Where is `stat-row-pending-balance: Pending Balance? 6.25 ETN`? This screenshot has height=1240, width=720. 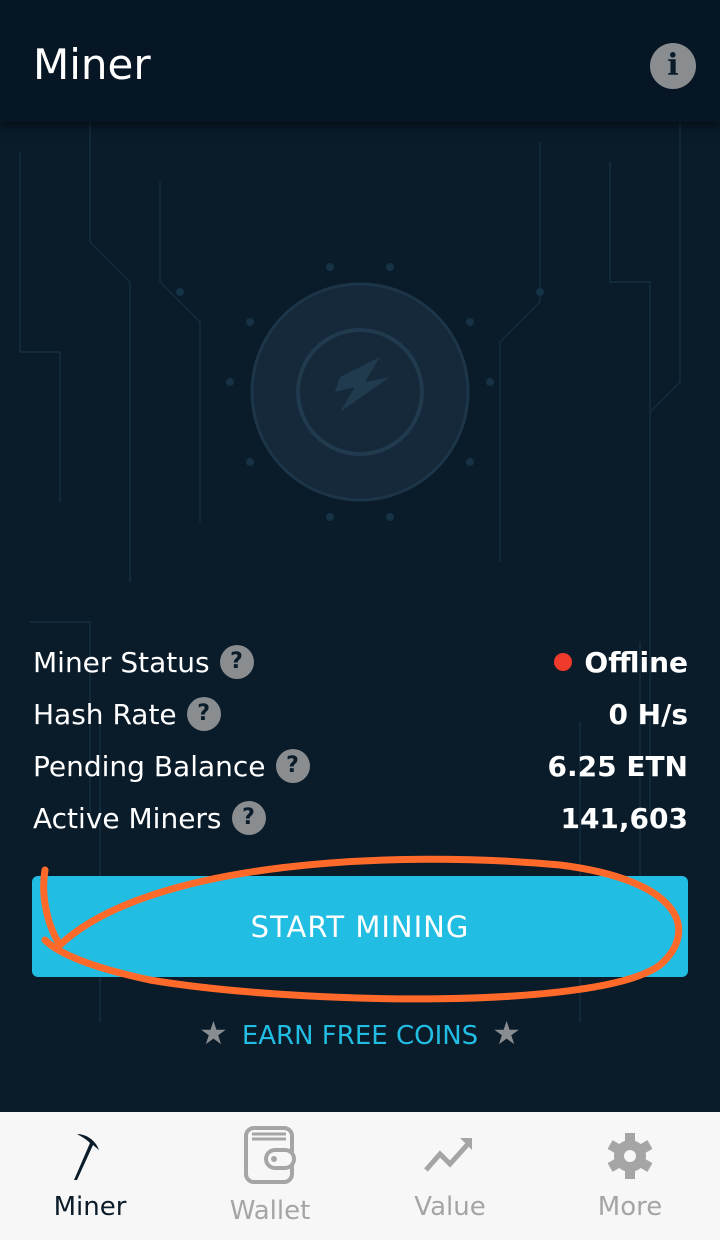
stat-row-pending-balance: Pending Balance? 6.25 ETN is located at coordinates (360, 766).